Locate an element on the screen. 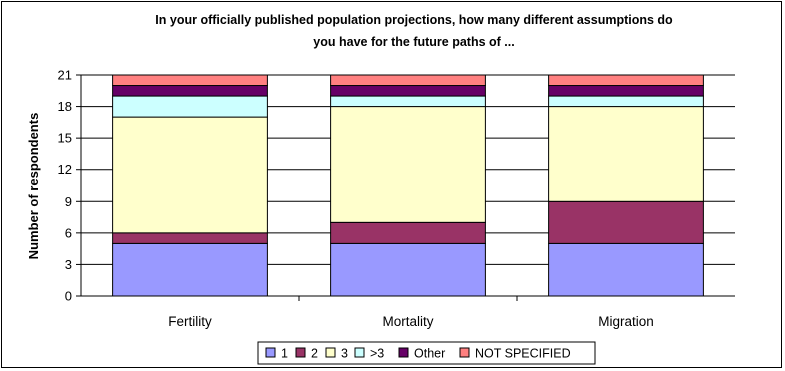 The image size is (785, 371). legend-label: >3 is located at coordinates (377, 354).